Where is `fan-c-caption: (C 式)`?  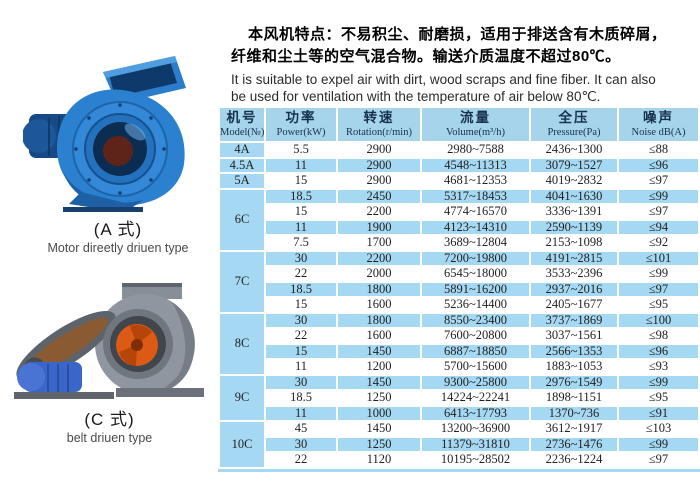
fan-c-caption: (C 式) is located at coordinates (109, 419).